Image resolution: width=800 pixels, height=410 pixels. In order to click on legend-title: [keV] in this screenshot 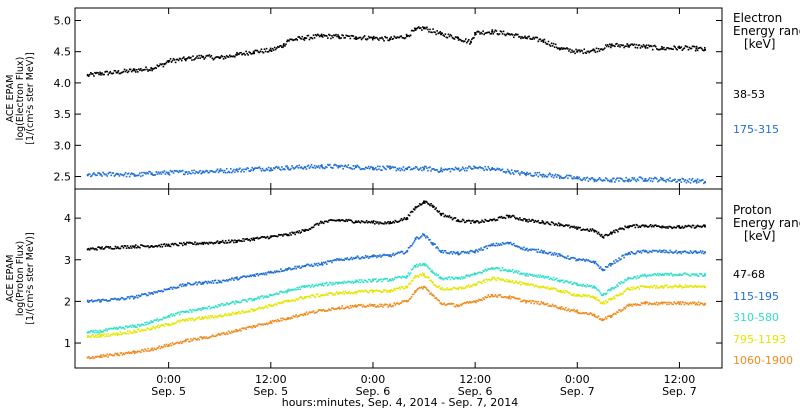, I will do `click(759, 44)`.